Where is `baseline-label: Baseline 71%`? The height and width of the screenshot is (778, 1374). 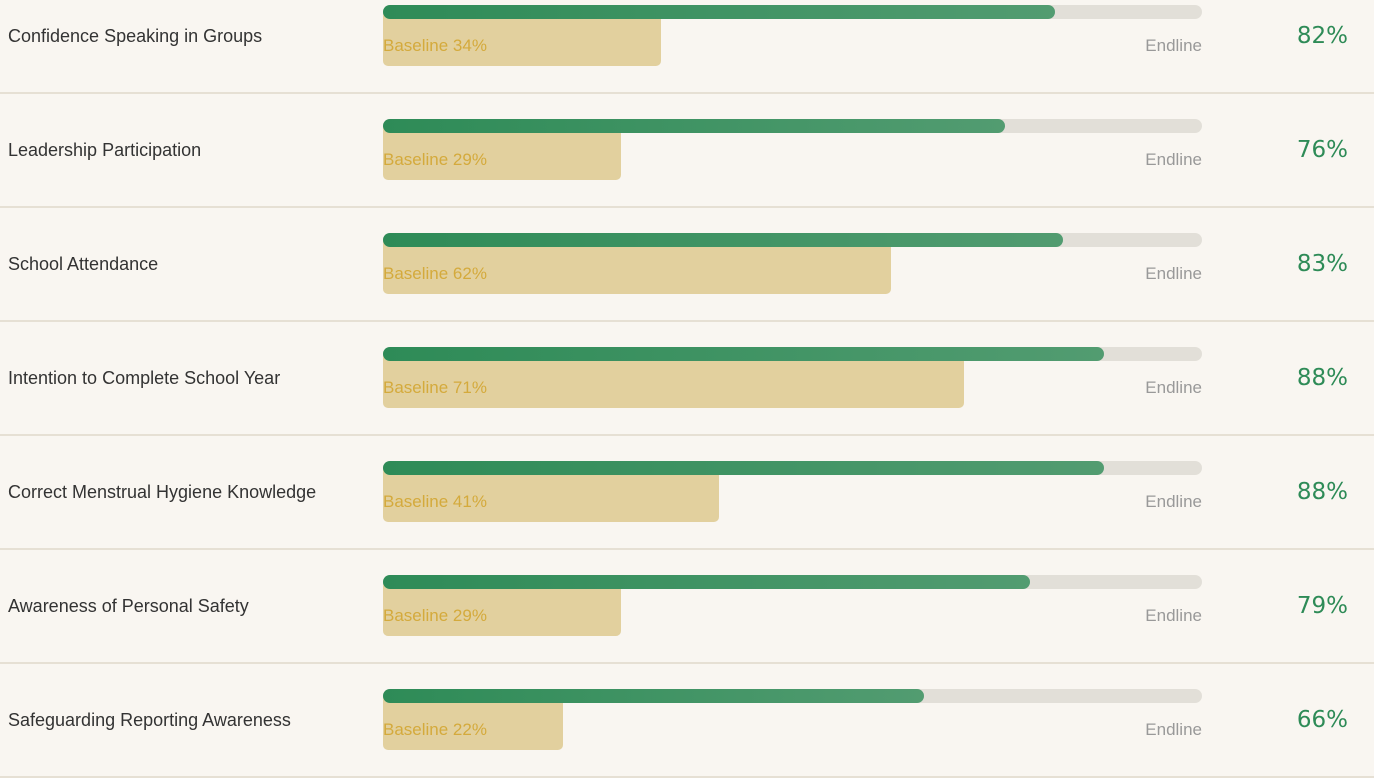 baseline-label: Baseline 71% is located at coordinates (435, 387).